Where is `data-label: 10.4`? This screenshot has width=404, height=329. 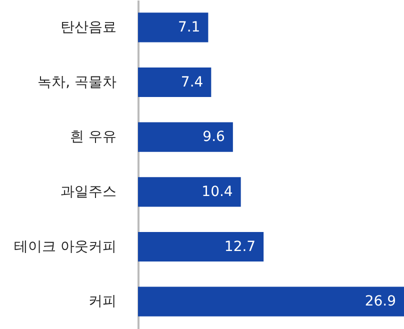 data-label: 10.4 is located at coordinates (217, 192).